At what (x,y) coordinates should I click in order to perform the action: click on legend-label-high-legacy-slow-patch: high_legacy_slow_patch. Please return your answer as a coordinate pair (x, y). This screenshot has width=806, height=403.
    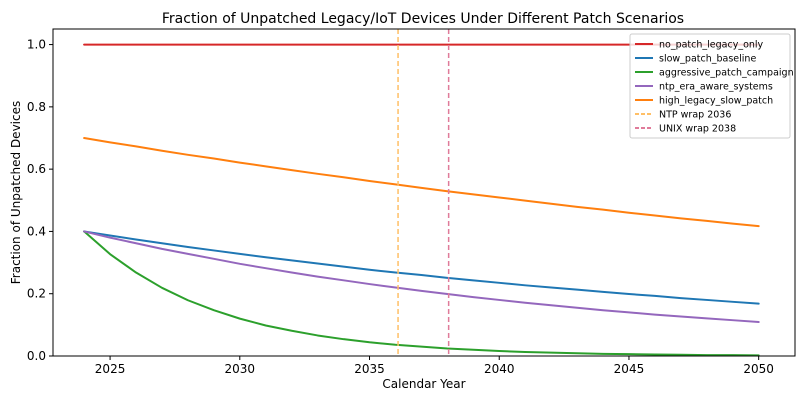
    Looking at the image, I should click on (716, 101).